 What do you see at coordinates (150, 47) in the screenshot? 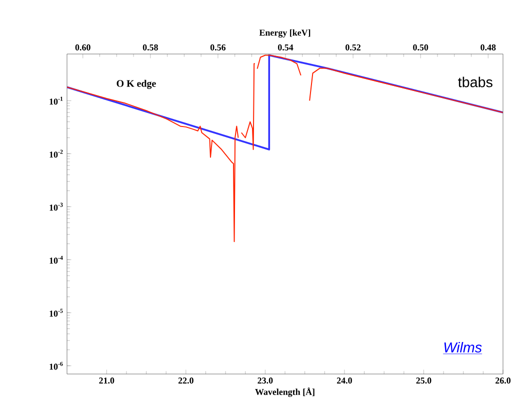
I see `x2-tick-label: 0.58` at bounding box center [150, 47].